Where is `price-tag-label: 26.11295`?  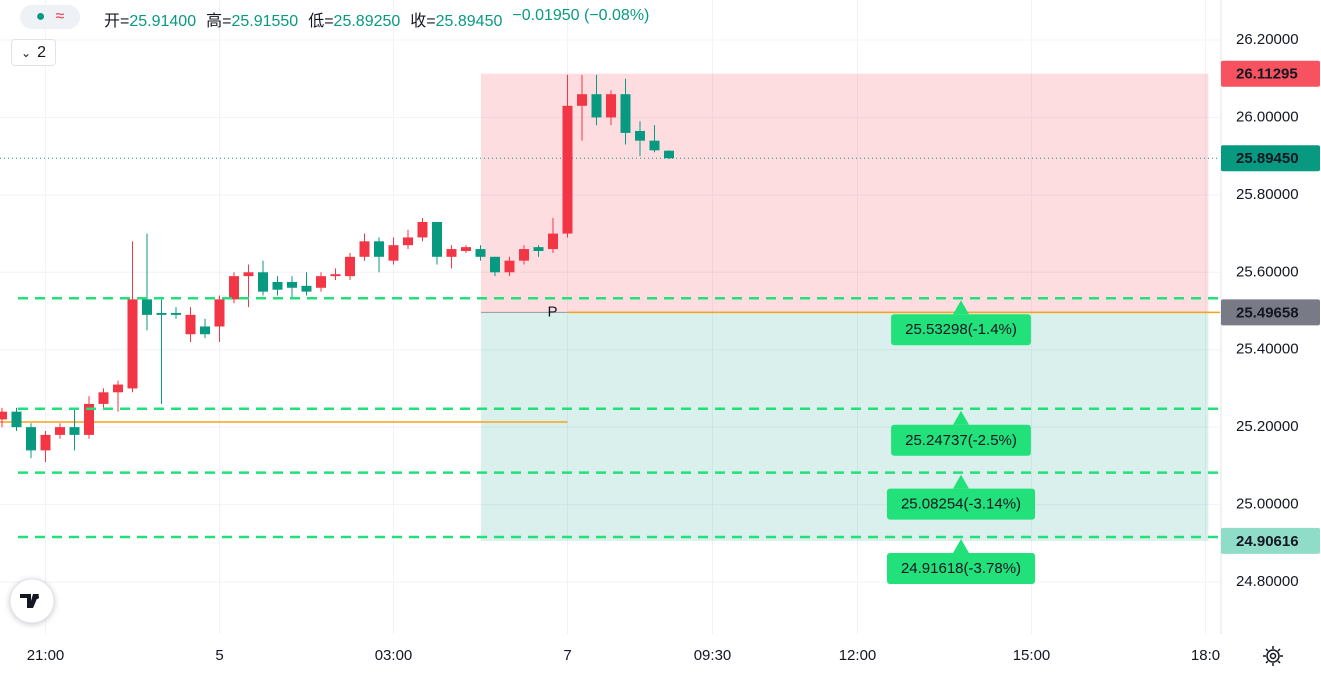
price-tag-label: 26.11295 is located at coordinates (1267, 74).